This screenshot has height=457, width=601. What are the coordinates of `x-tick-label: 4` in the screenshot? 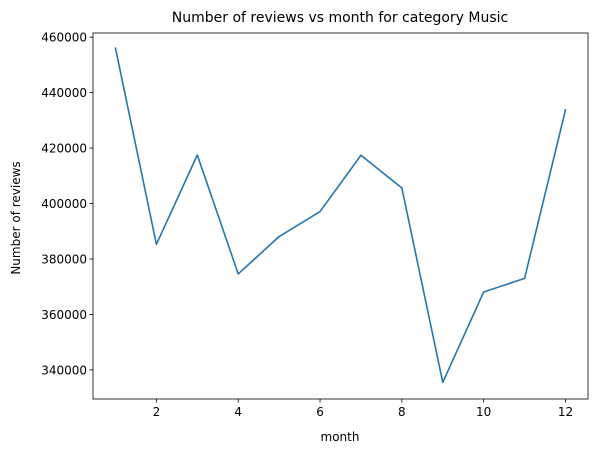 It's located at (238, 412).